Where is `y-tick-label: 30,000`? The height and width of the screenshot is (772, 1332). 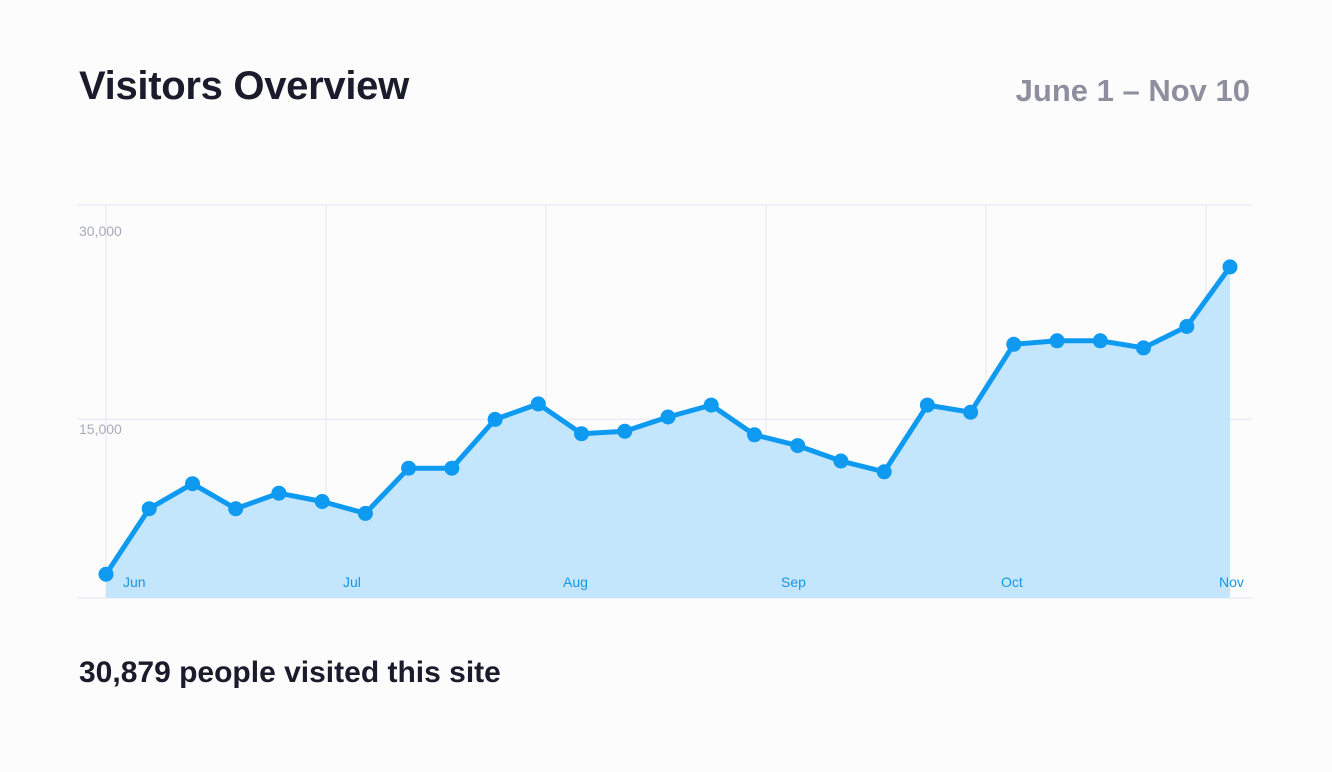 y-tick-label: 30,000 is located at coordinates (100, 231).